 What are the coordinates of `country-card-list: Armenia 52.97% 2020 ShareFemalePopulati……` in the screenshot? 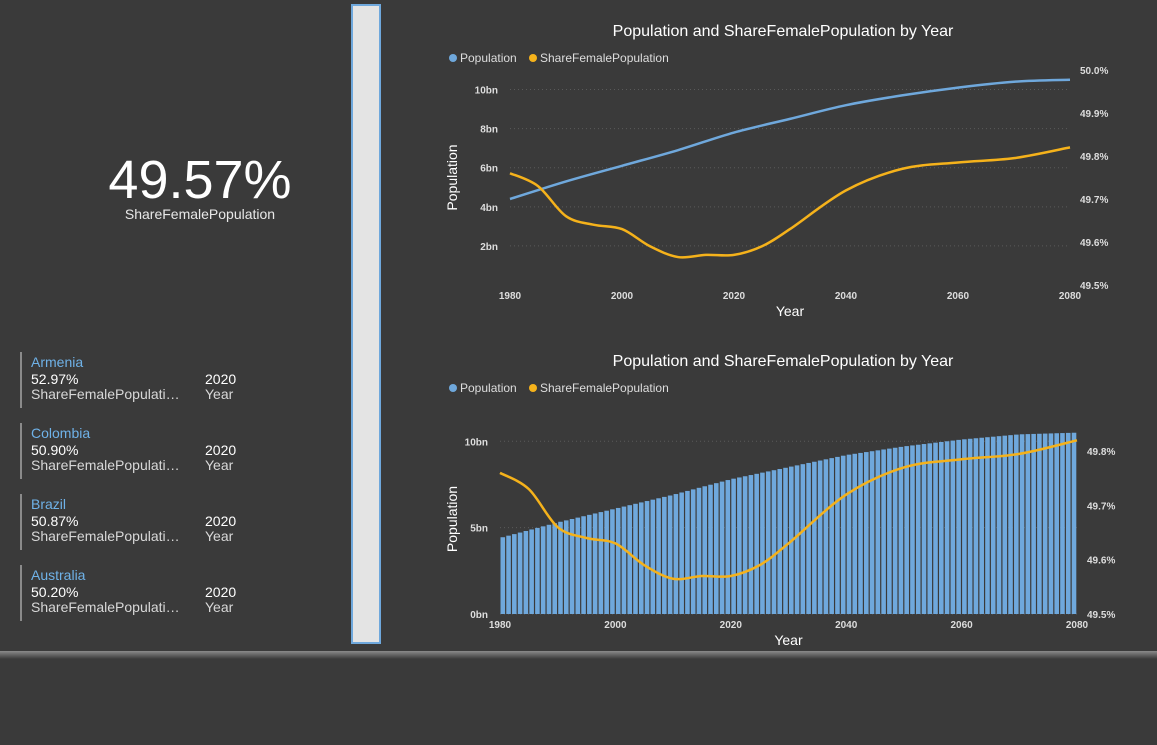 It's located at (185, 494).